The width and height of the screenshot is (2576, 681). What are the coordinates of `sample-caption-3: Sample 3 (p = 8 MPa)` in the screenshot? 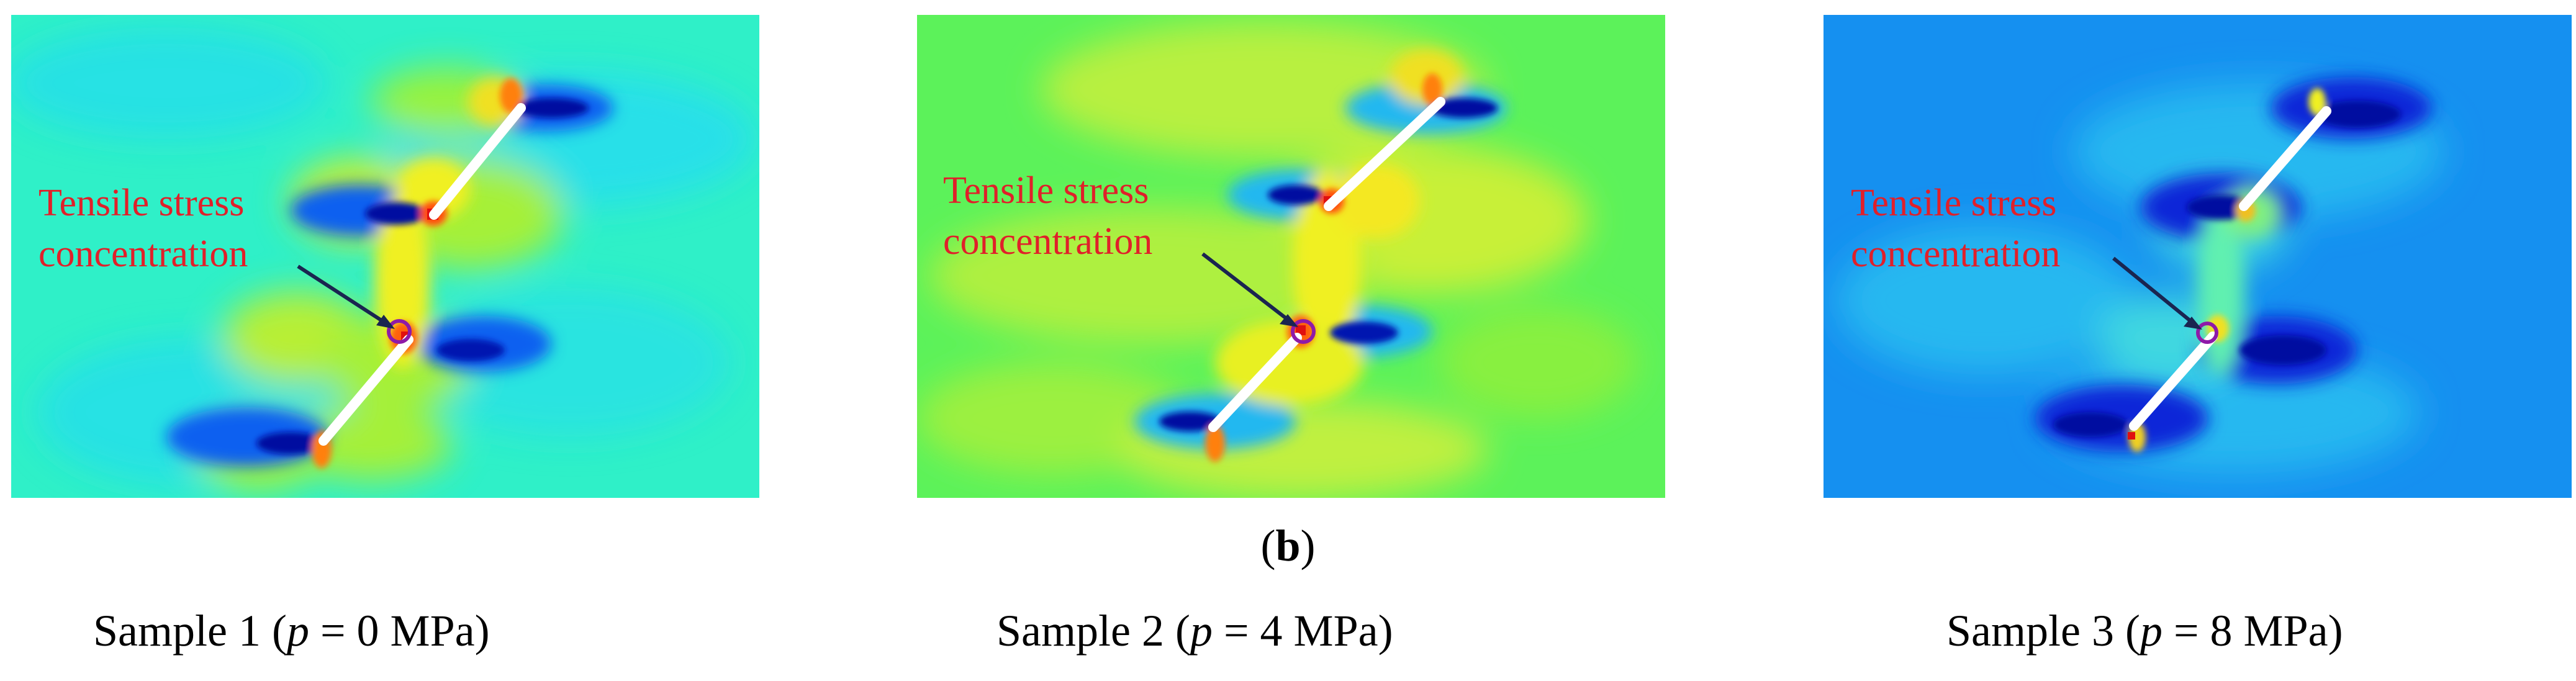 It's located at (2144, 631).